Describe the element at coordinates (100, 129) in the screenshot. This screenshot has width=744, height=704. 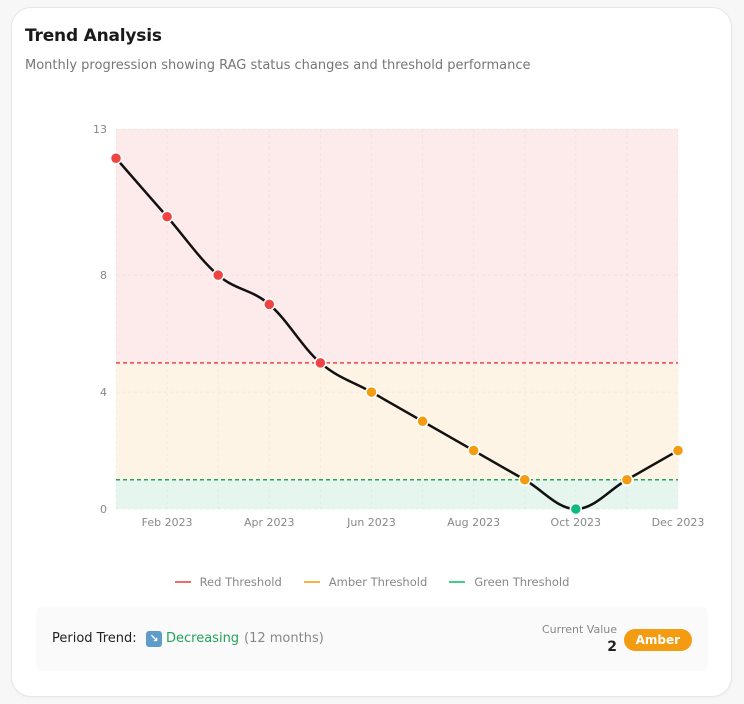
I see `y-tick-label: 13` at that location.